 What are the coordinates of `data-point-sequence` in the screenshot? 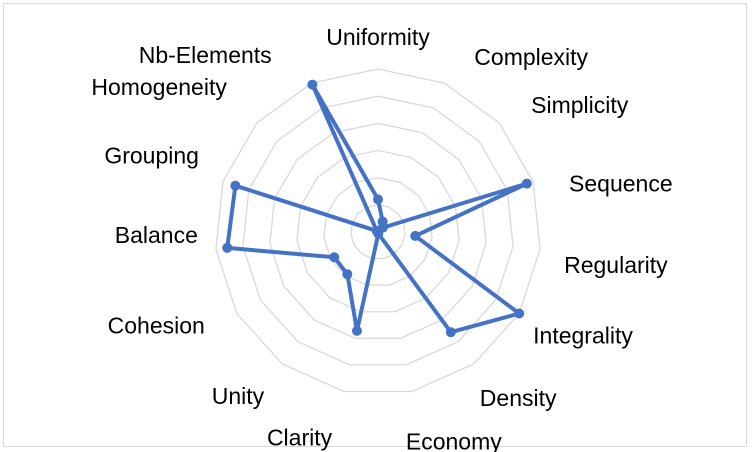 It's located at (526, 183).